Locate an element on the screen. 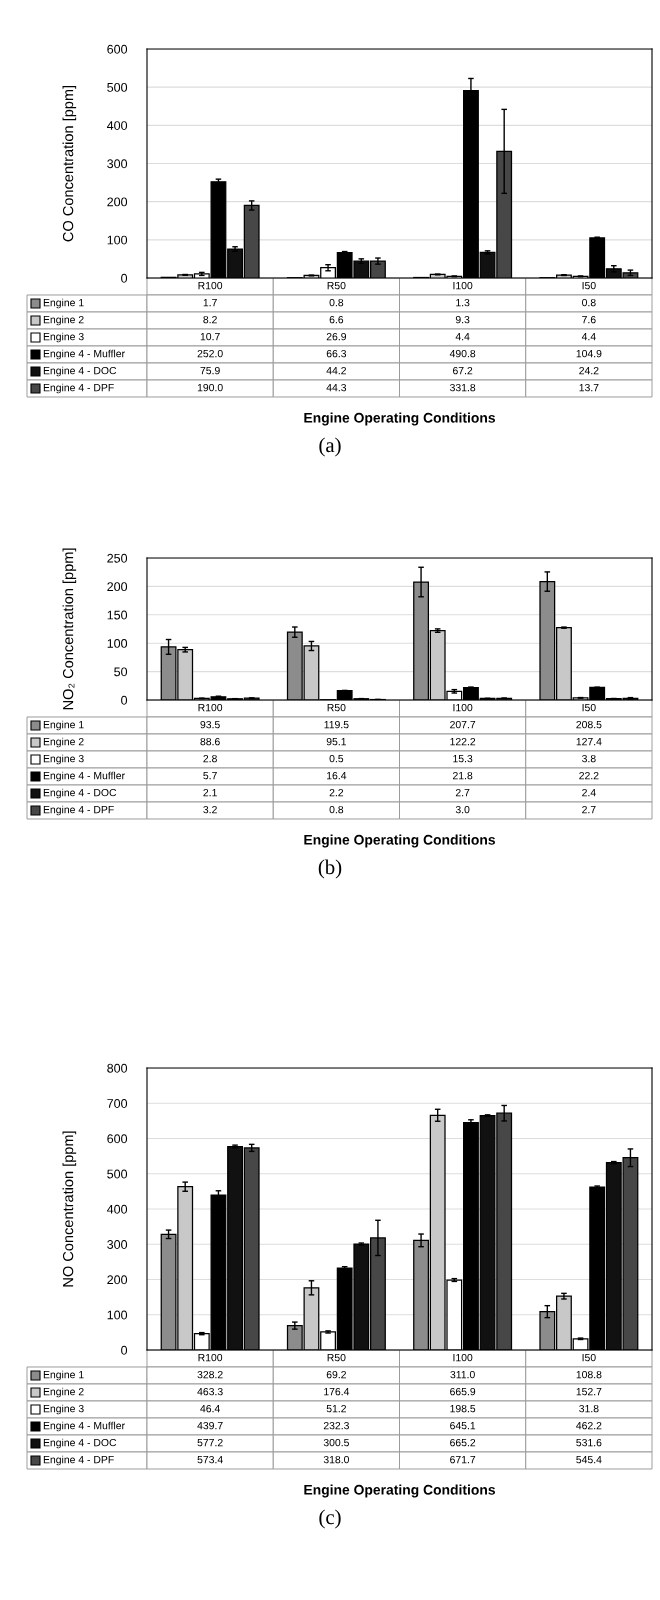  data-label: 3.2 is located at coordinates (210, 809).